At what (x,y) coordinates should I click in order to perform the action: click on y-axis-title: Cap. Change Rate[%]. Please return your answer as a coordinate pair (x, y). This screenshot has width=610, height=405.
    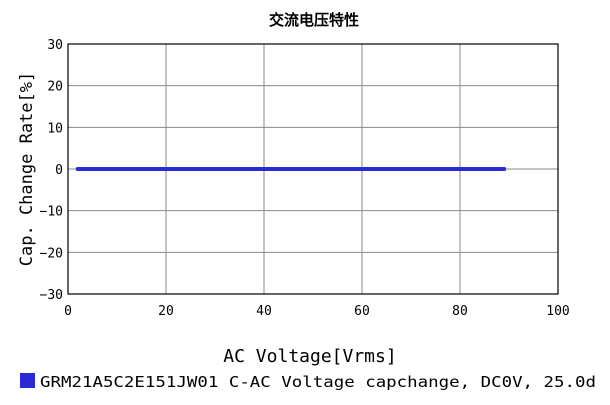
    Looking at the image, I should click on (27, 169).